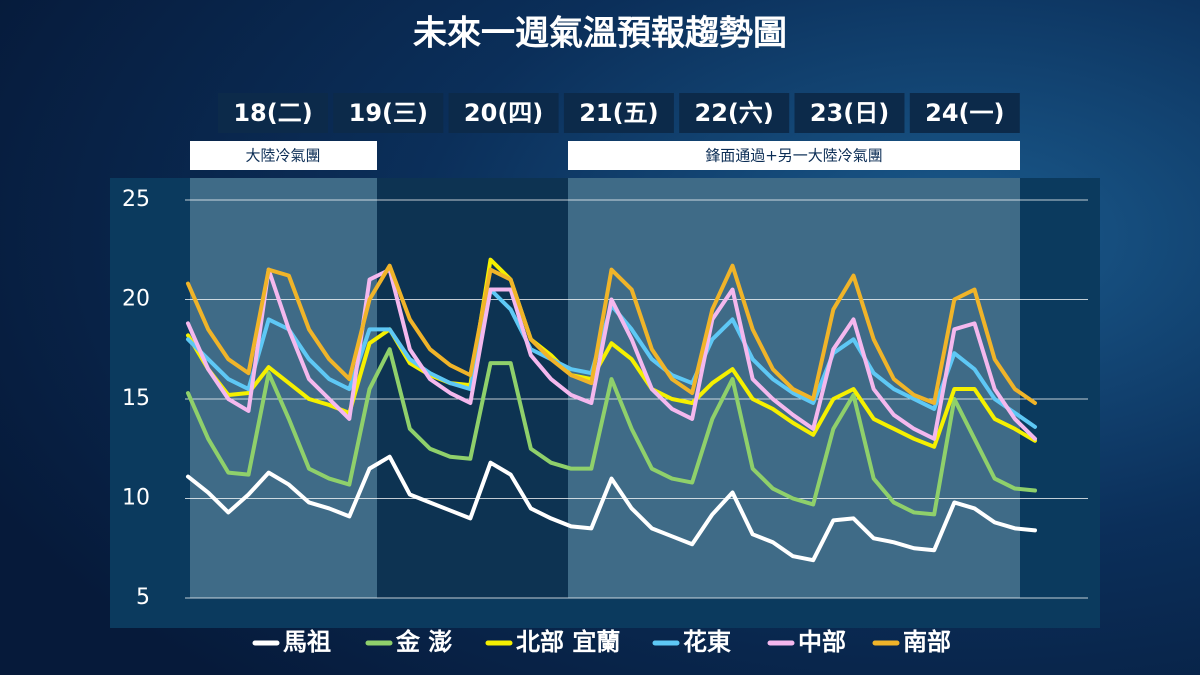 The image size is (1200, 675). Describe the element at coordinates (143, 597) in the screenshot. I see `y-tick-label: 5` at that location.